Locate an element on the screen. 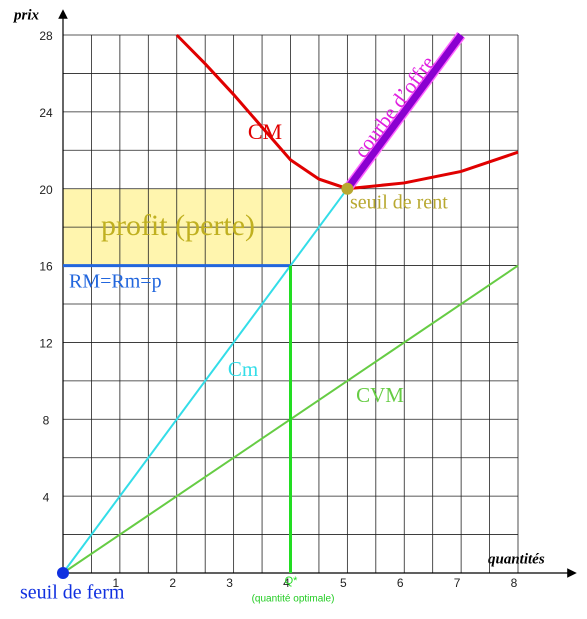 Image resolution: width=587 pixels, height=619 pixels. point-label: seuil de rent is located at coordinates (399, 203).